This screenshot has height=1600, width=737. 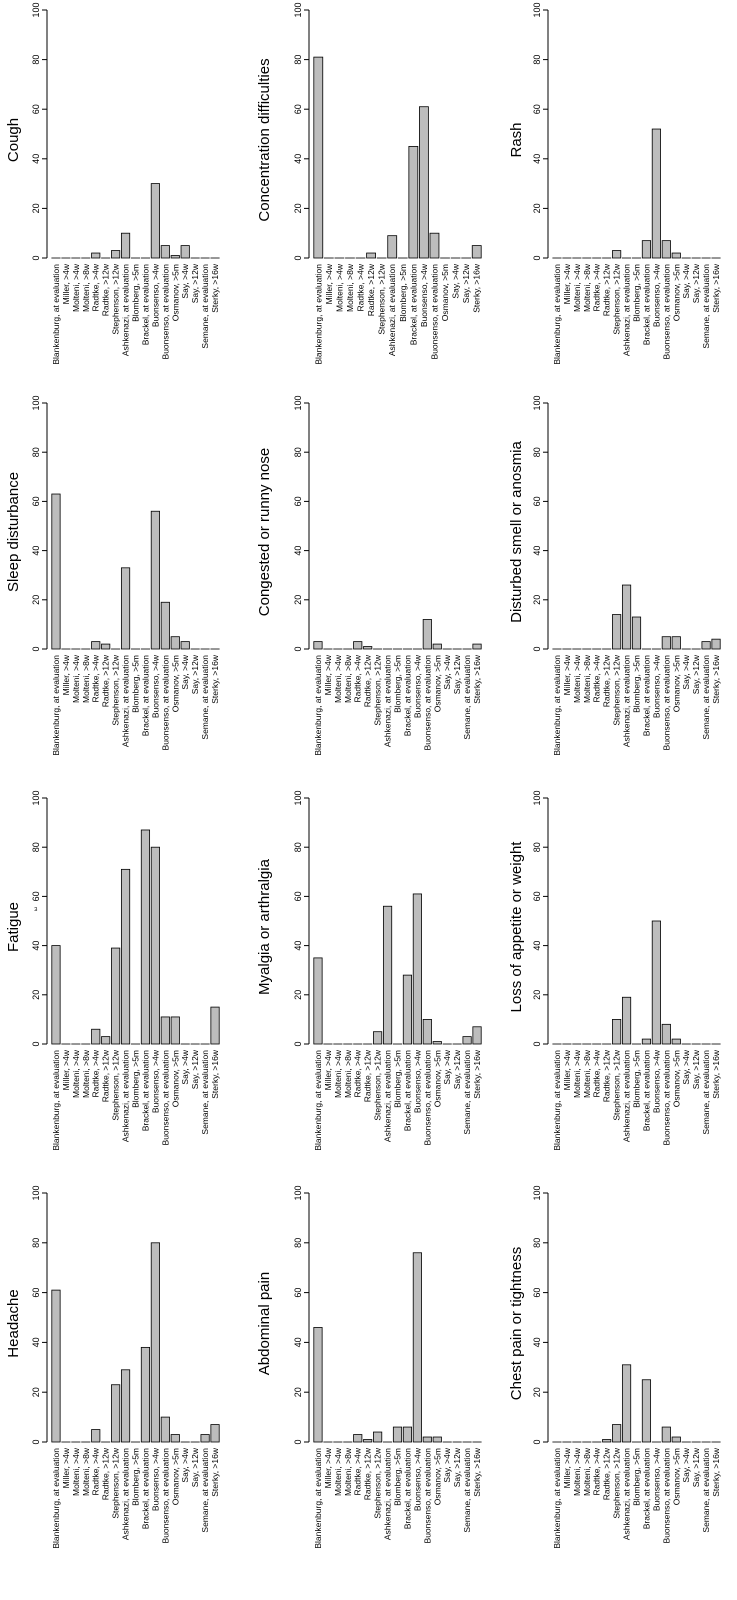 What do you see at coordinates (516, 531) in the screenshot?
I see `y-axis-title: Disturbed smell or anosmia` at bounding box center [516, 531].